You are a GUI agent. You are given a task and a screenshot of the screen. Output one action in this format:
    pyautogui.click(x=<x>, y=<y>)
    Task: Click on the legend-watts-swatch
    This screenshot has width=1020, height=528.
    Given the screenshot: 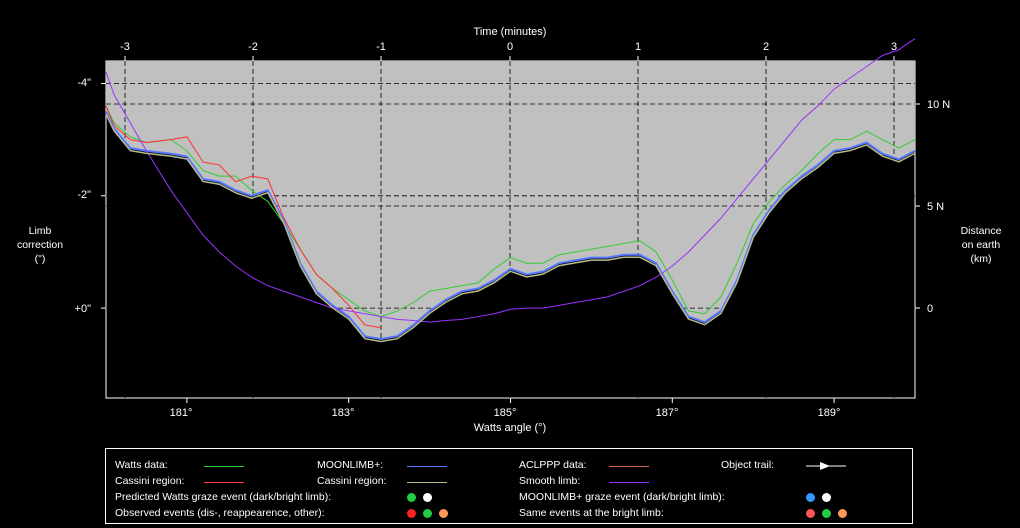 What is the action you would take?
    pyautogui.click(x=224, y=466)
    